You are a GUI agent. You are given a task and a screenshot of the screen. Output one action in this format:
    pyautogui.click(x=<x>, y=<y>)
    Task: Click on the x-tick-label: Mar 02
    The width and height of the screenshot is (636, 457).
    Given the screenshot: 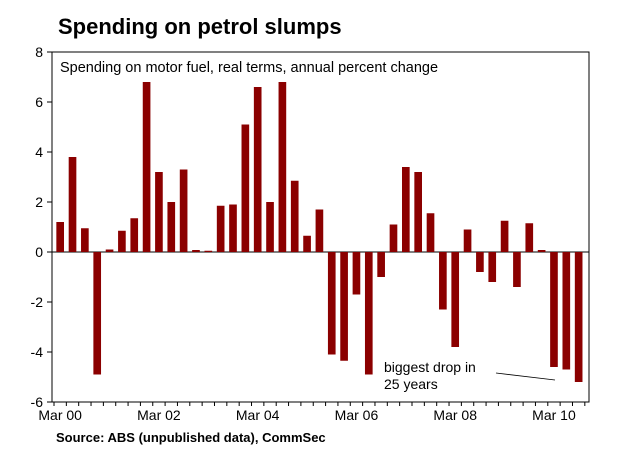 What is the action you would take?
    pyautogui.click(x=159, y=415)
    